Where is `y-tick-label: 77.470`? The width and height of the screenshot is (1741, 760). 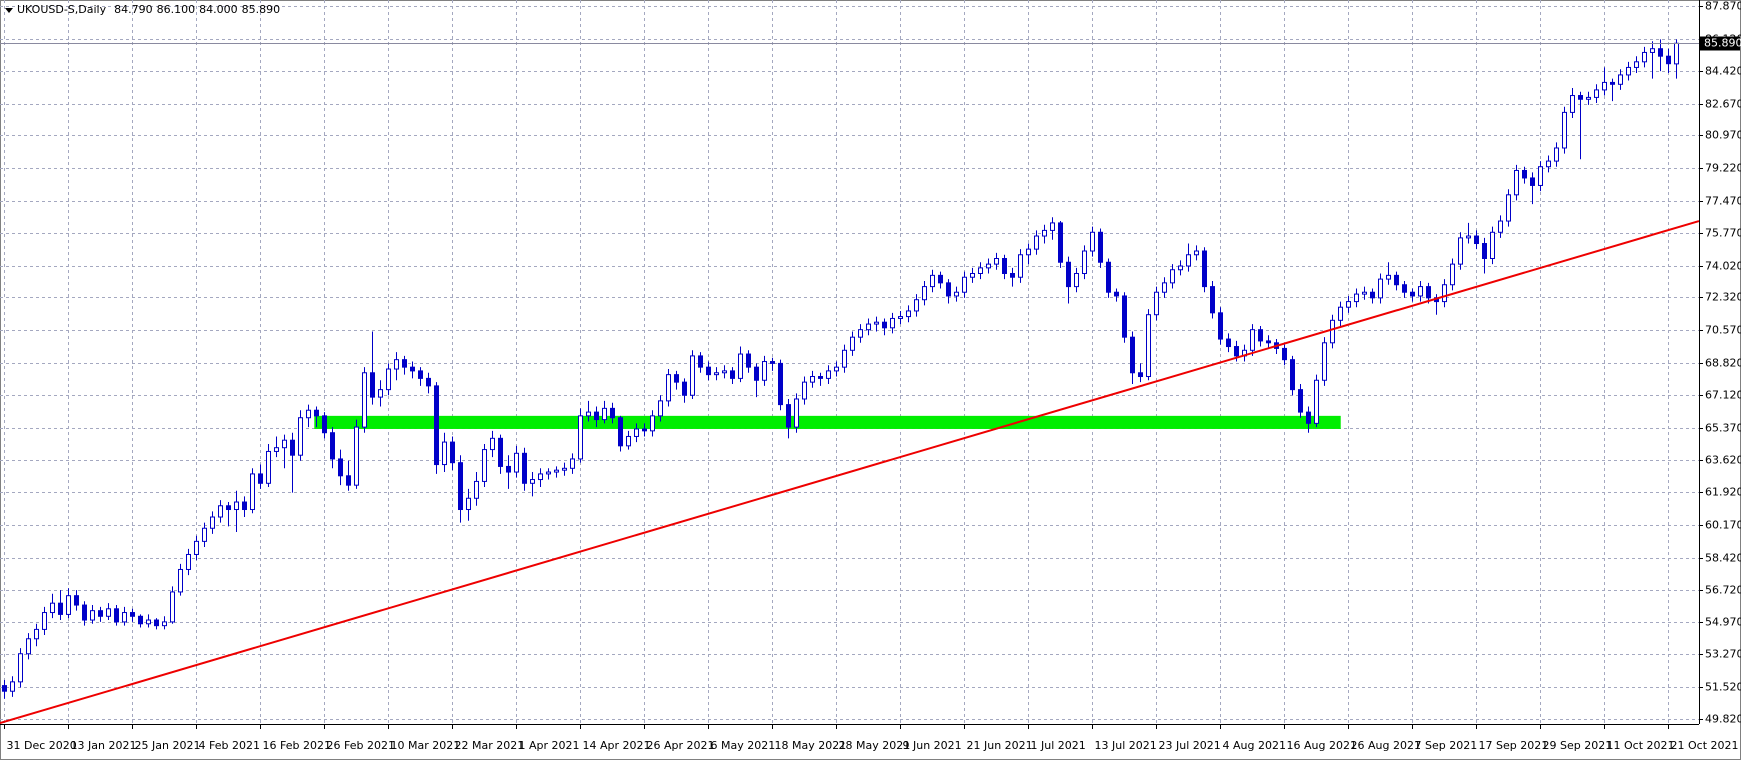
y-tick-label: 77.470 is located at coordinates (1723, 201).